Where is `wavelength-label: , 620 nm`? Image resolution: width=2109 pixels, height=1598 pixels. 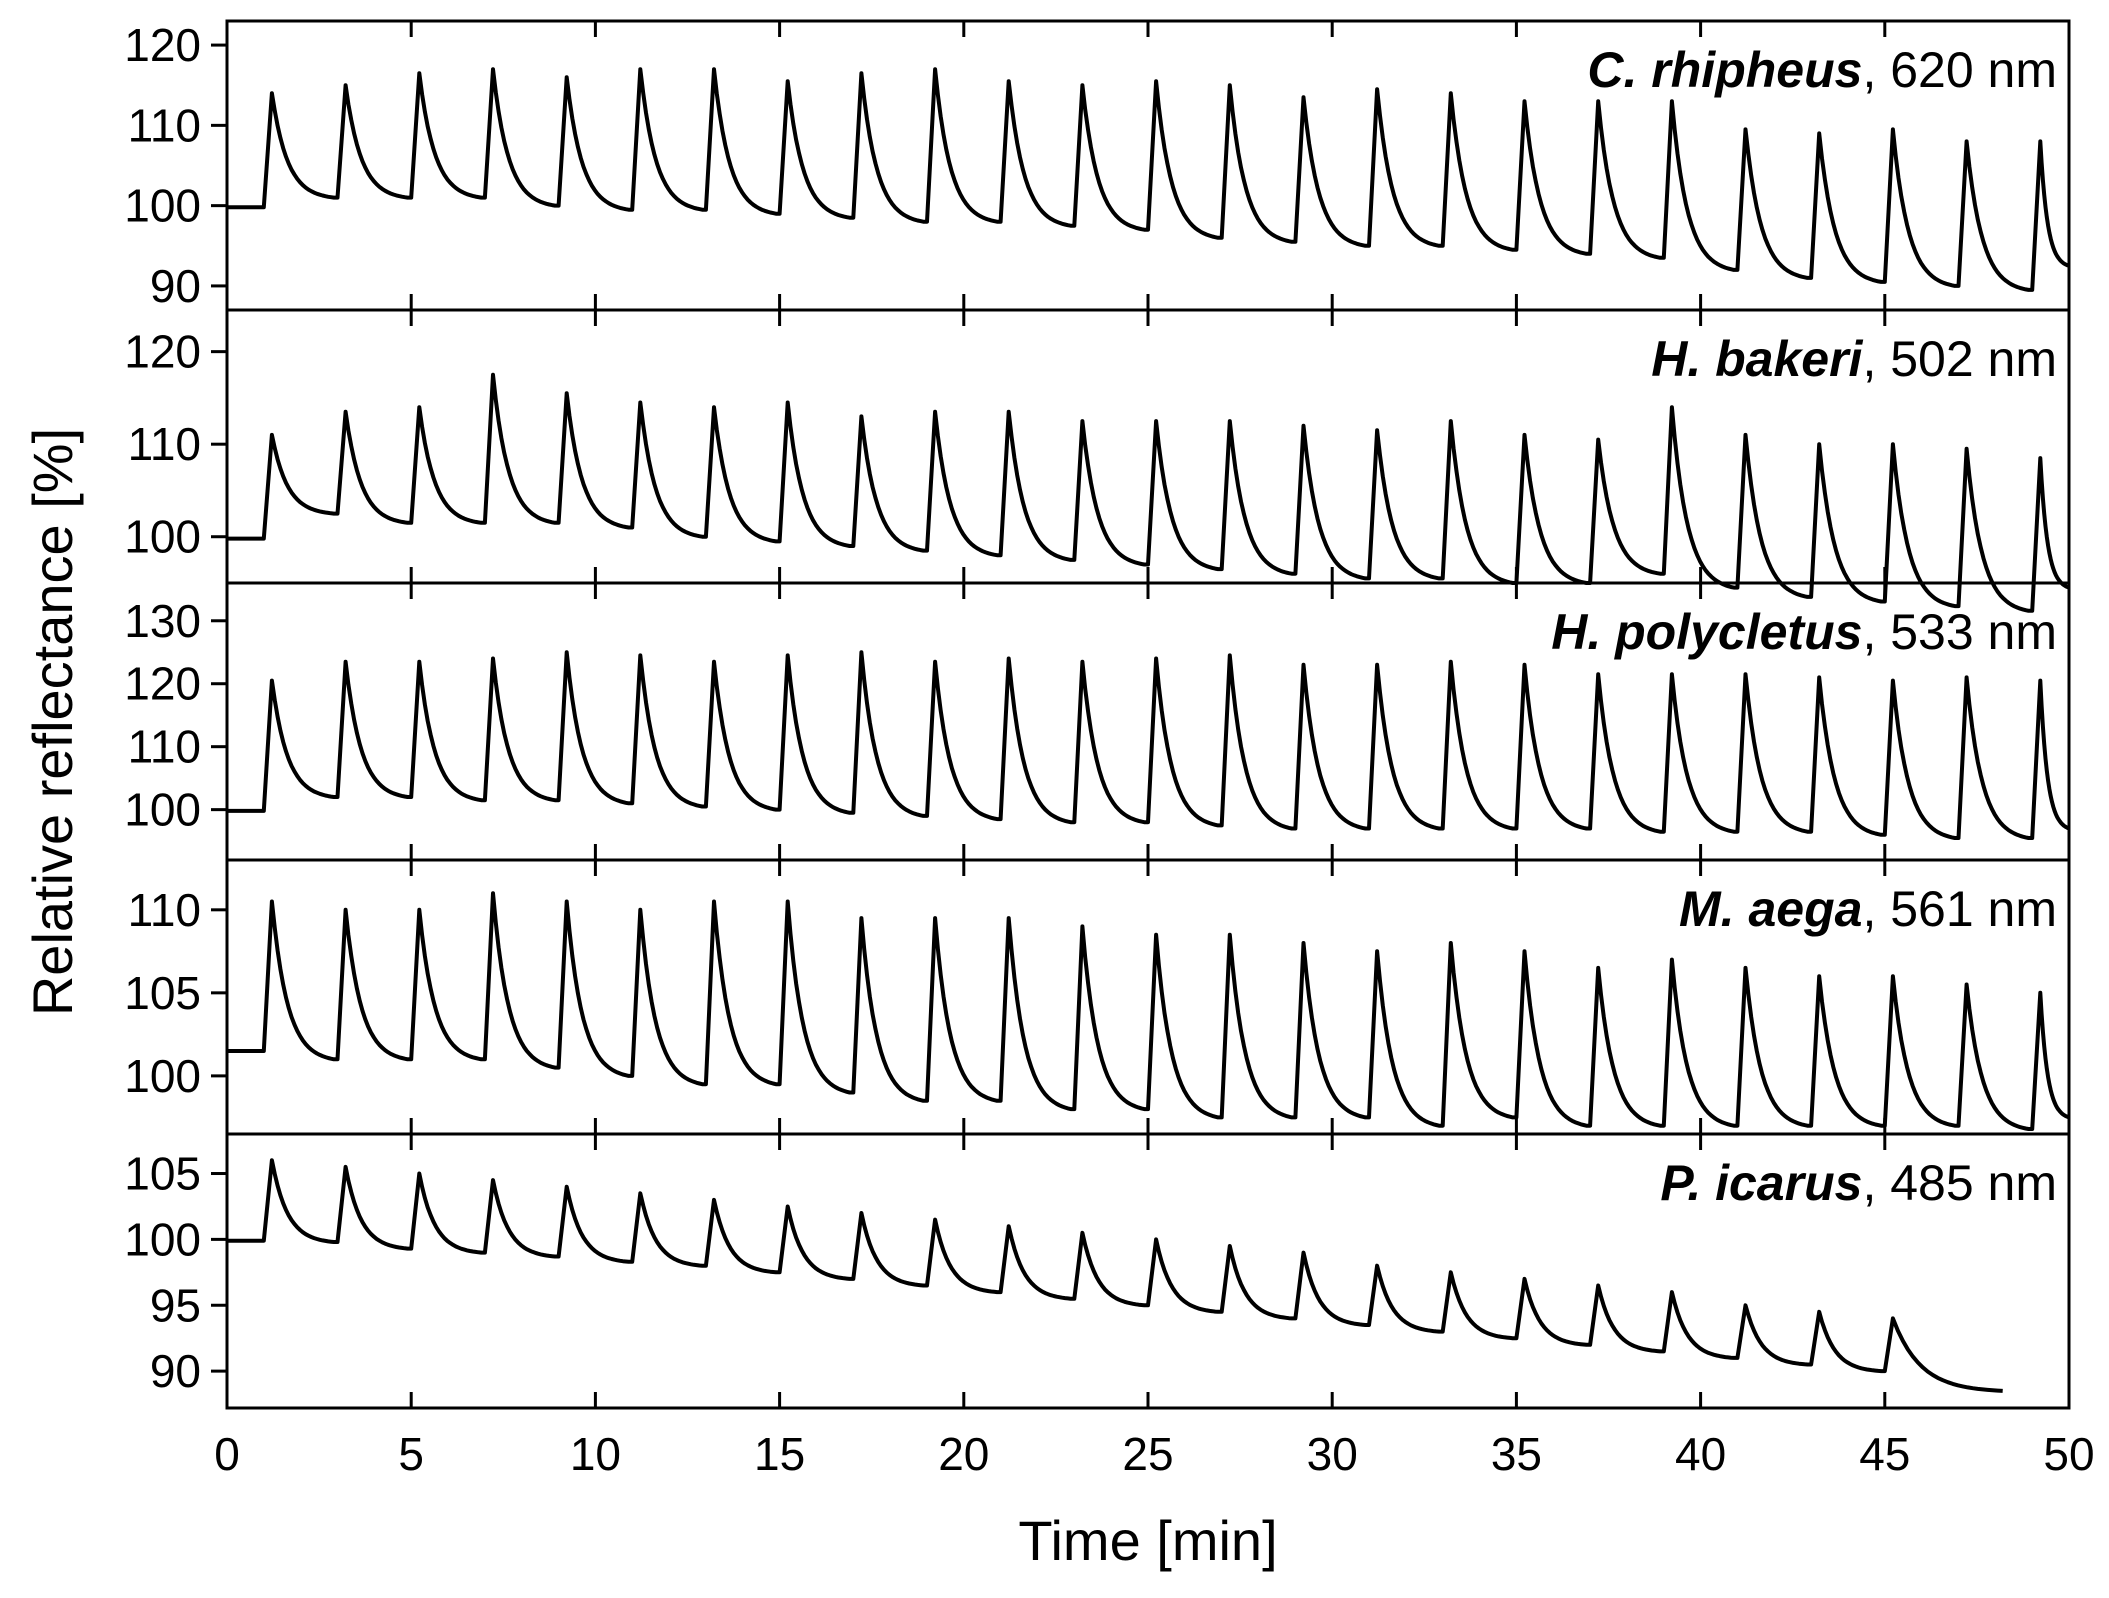 wavelength-label: , 620 nm is located at coordinates (1959, 70).